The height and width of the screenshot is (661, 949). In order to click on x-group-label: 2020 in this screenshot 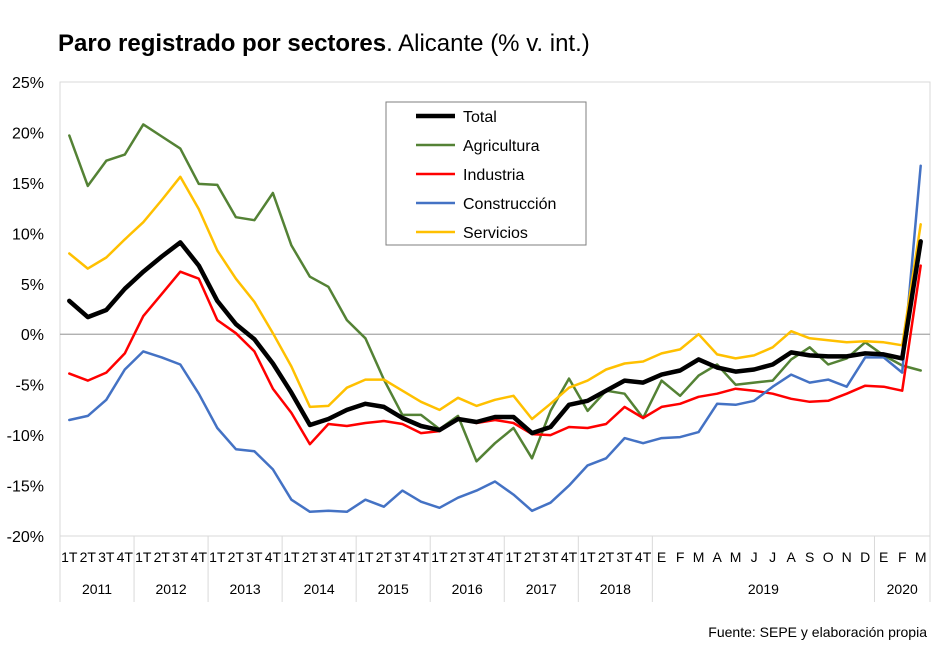, I will do `click(902, 589)`.